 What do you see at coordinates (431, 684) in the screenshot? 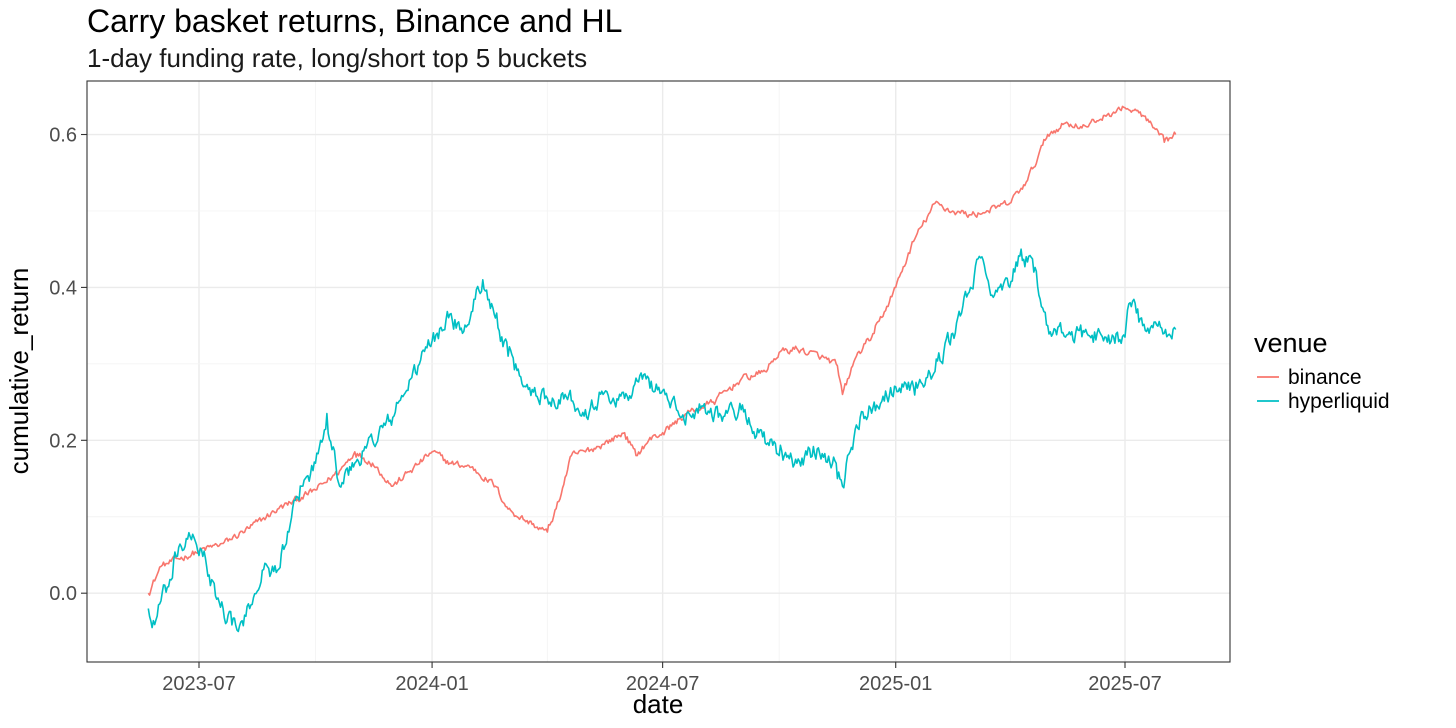
I see `x-tick-label: 2024-01` at bounding box center [431, 684].